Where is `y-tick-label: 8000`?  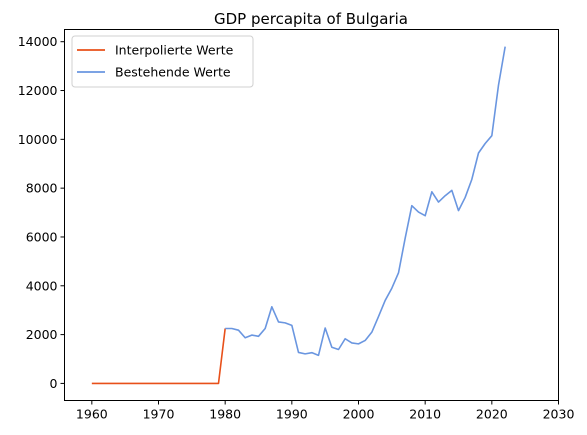
y-tick-label: 8000 is located at coordinates (42, 188).